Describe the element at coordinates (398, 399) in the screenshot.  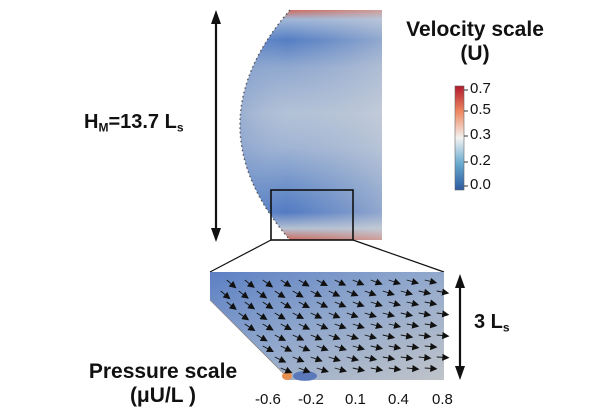
I see `pressure-tick: 0.4` at that location.